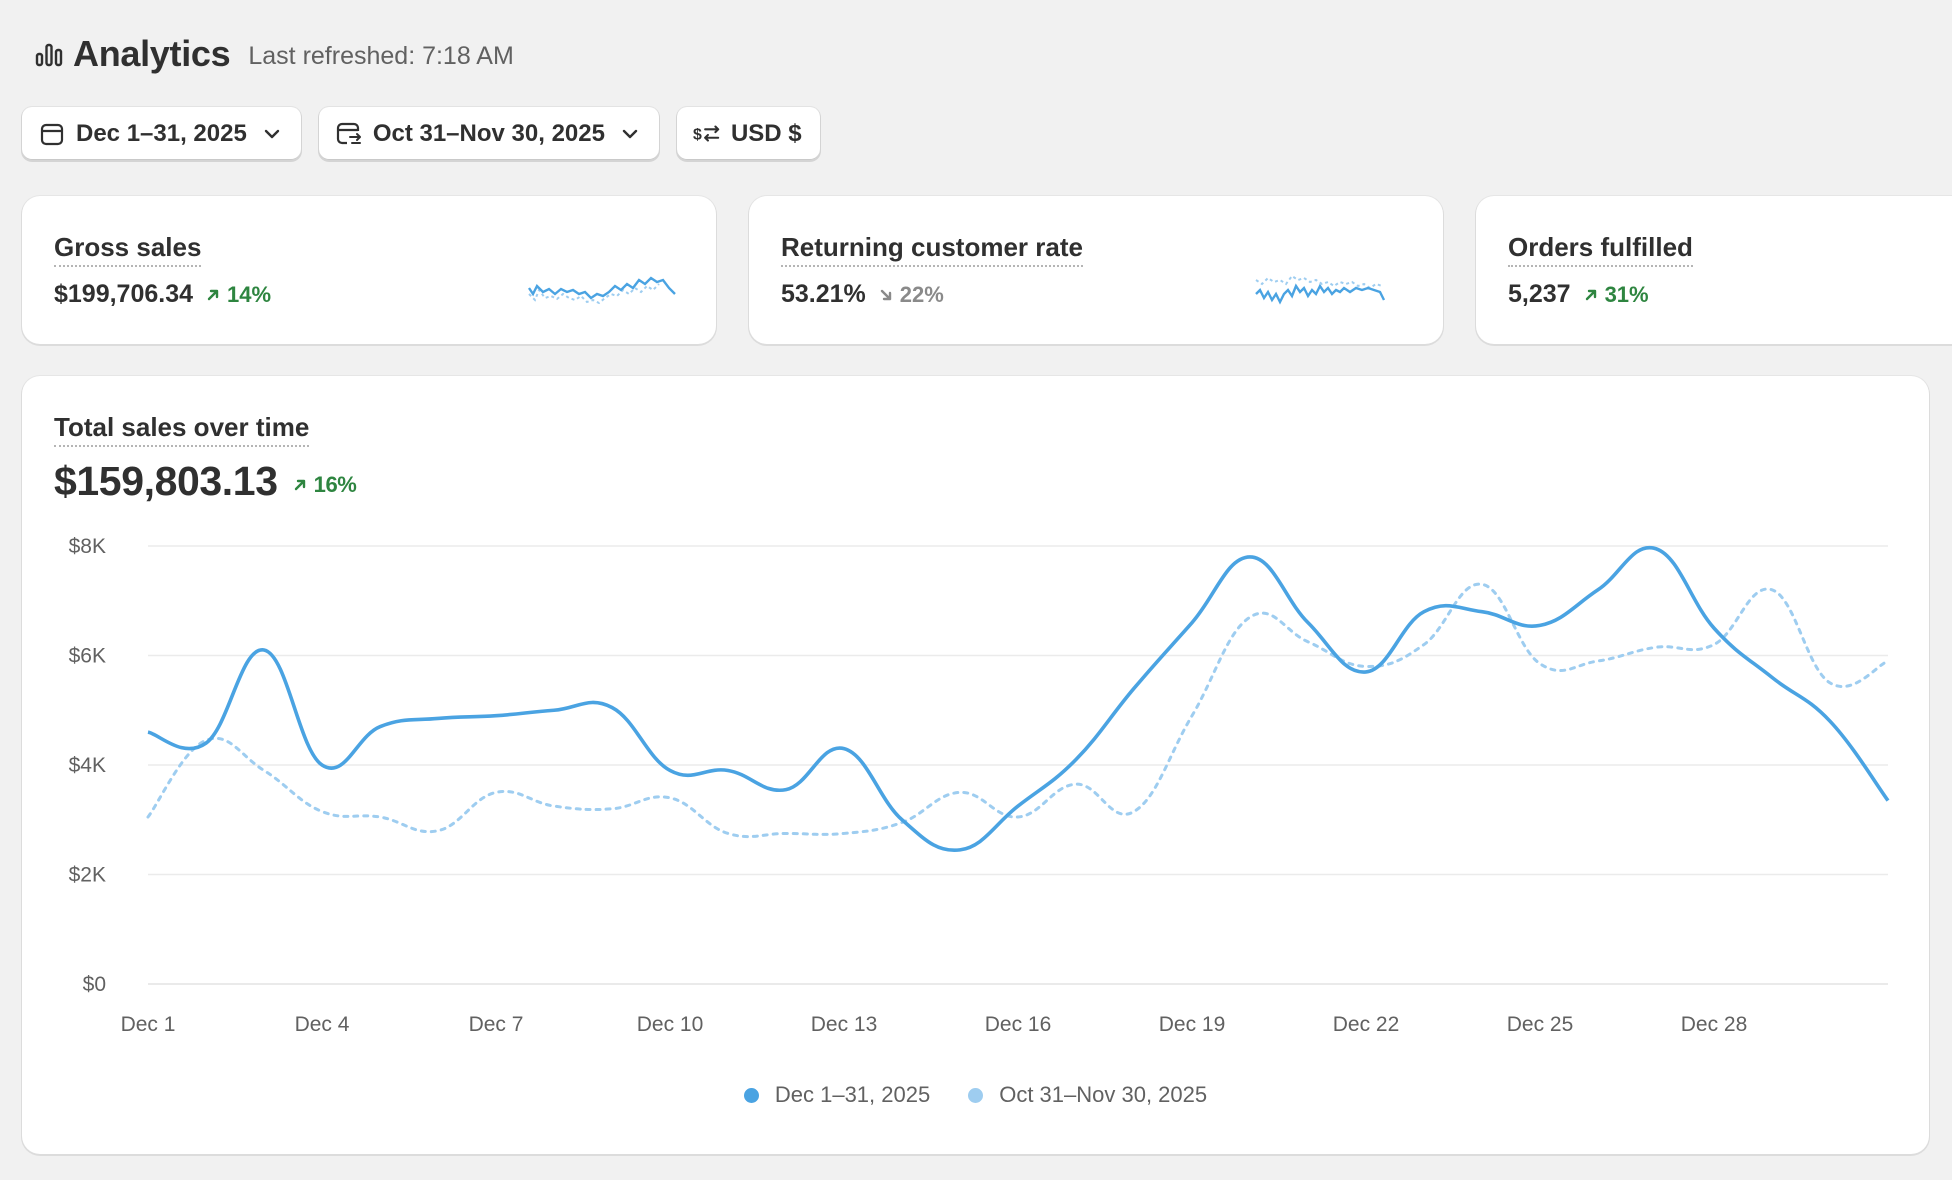 This screenshot has height=1180, width=1952. What do you see at coordinates (602, 290) in the screenshot?
I see `gross-sales-sparkline` at bounding box center [602, 290].